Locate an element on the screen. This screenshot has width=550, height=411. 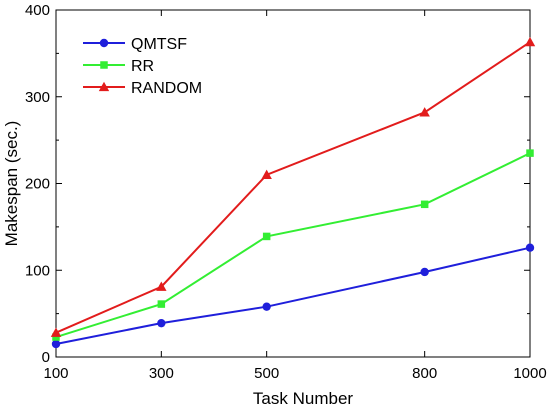
x-tick-label: 800 is located at coordinates (424, 373).